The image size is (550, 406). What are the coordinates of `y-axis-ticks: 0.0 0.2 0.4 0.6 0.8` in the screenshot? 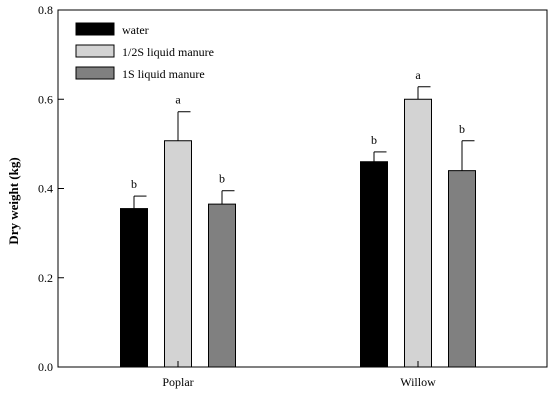 It's located at (51, 188).